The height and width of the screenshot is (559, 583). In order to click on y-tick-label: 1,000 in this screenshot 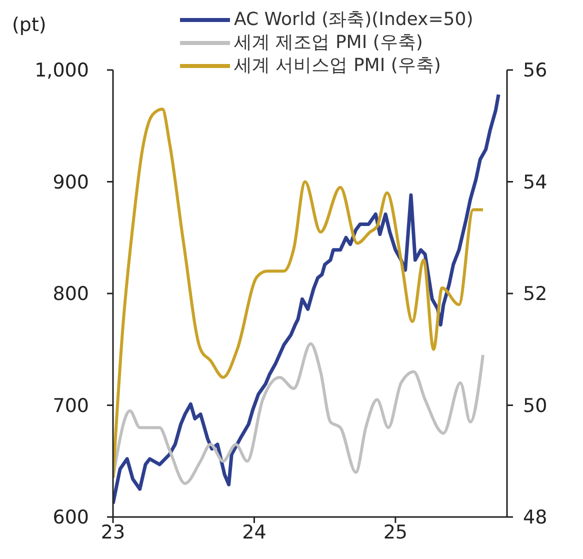, I will do `click(61, 71)`.